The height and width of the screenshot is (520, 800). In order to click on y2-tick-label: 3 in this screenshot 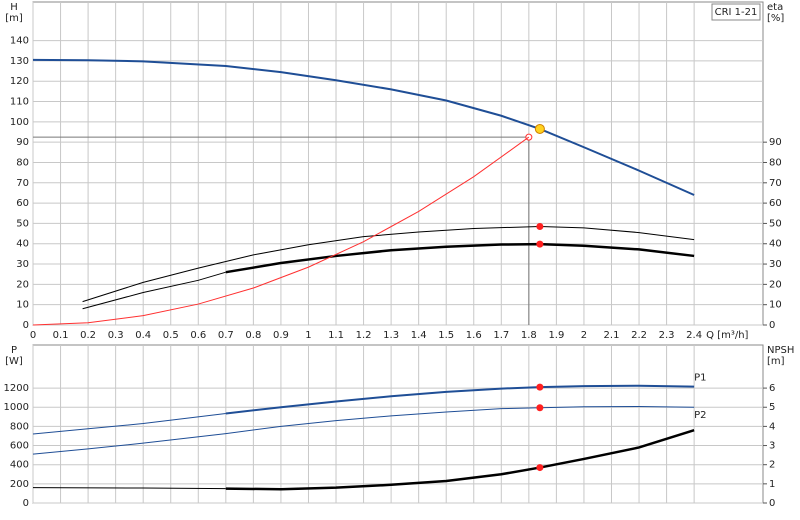, I will do `click(772, 446)`.